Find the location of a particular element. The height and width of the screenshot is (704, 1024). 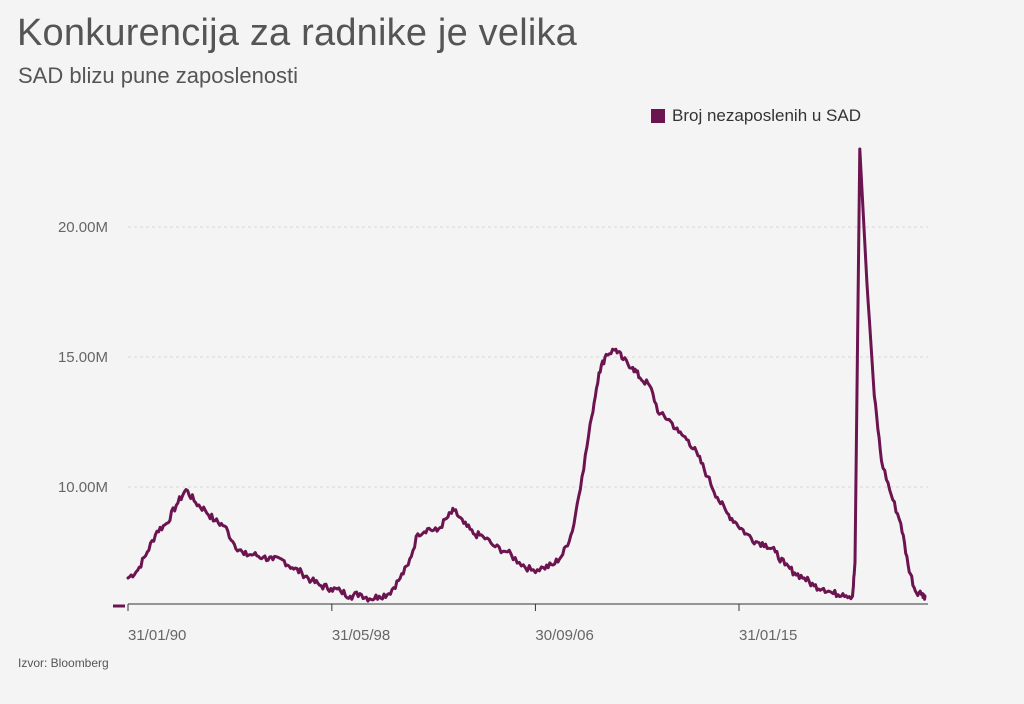

y-tick-label: 15.00M is located at coordinates (83, 357).